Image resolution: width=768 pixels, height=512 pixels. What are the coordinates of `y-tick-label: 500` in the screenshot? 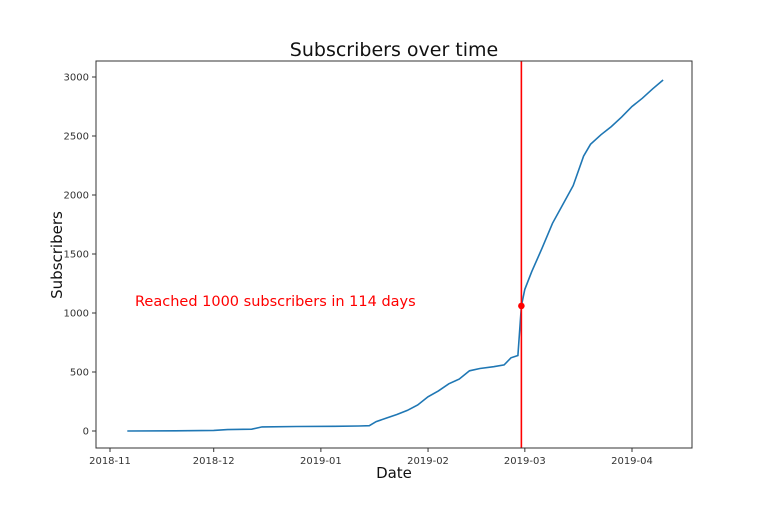 It's located at (79, 373).